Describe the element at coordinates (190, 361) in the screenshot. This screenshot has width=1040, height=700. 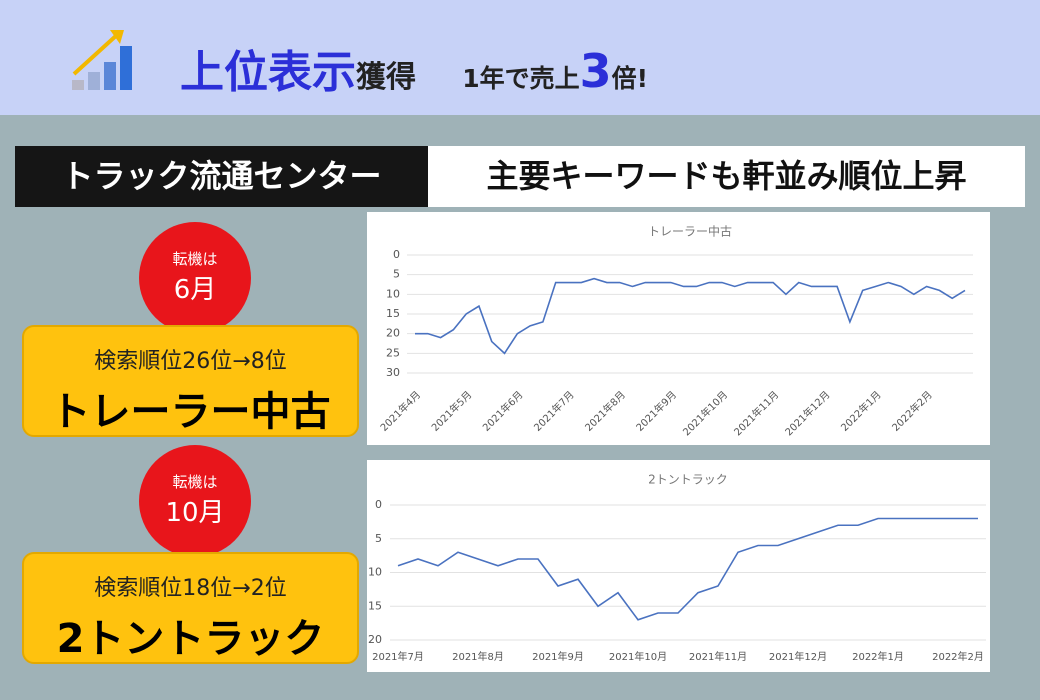
I see `rank-change: 検索順位26位→8位` at that location.